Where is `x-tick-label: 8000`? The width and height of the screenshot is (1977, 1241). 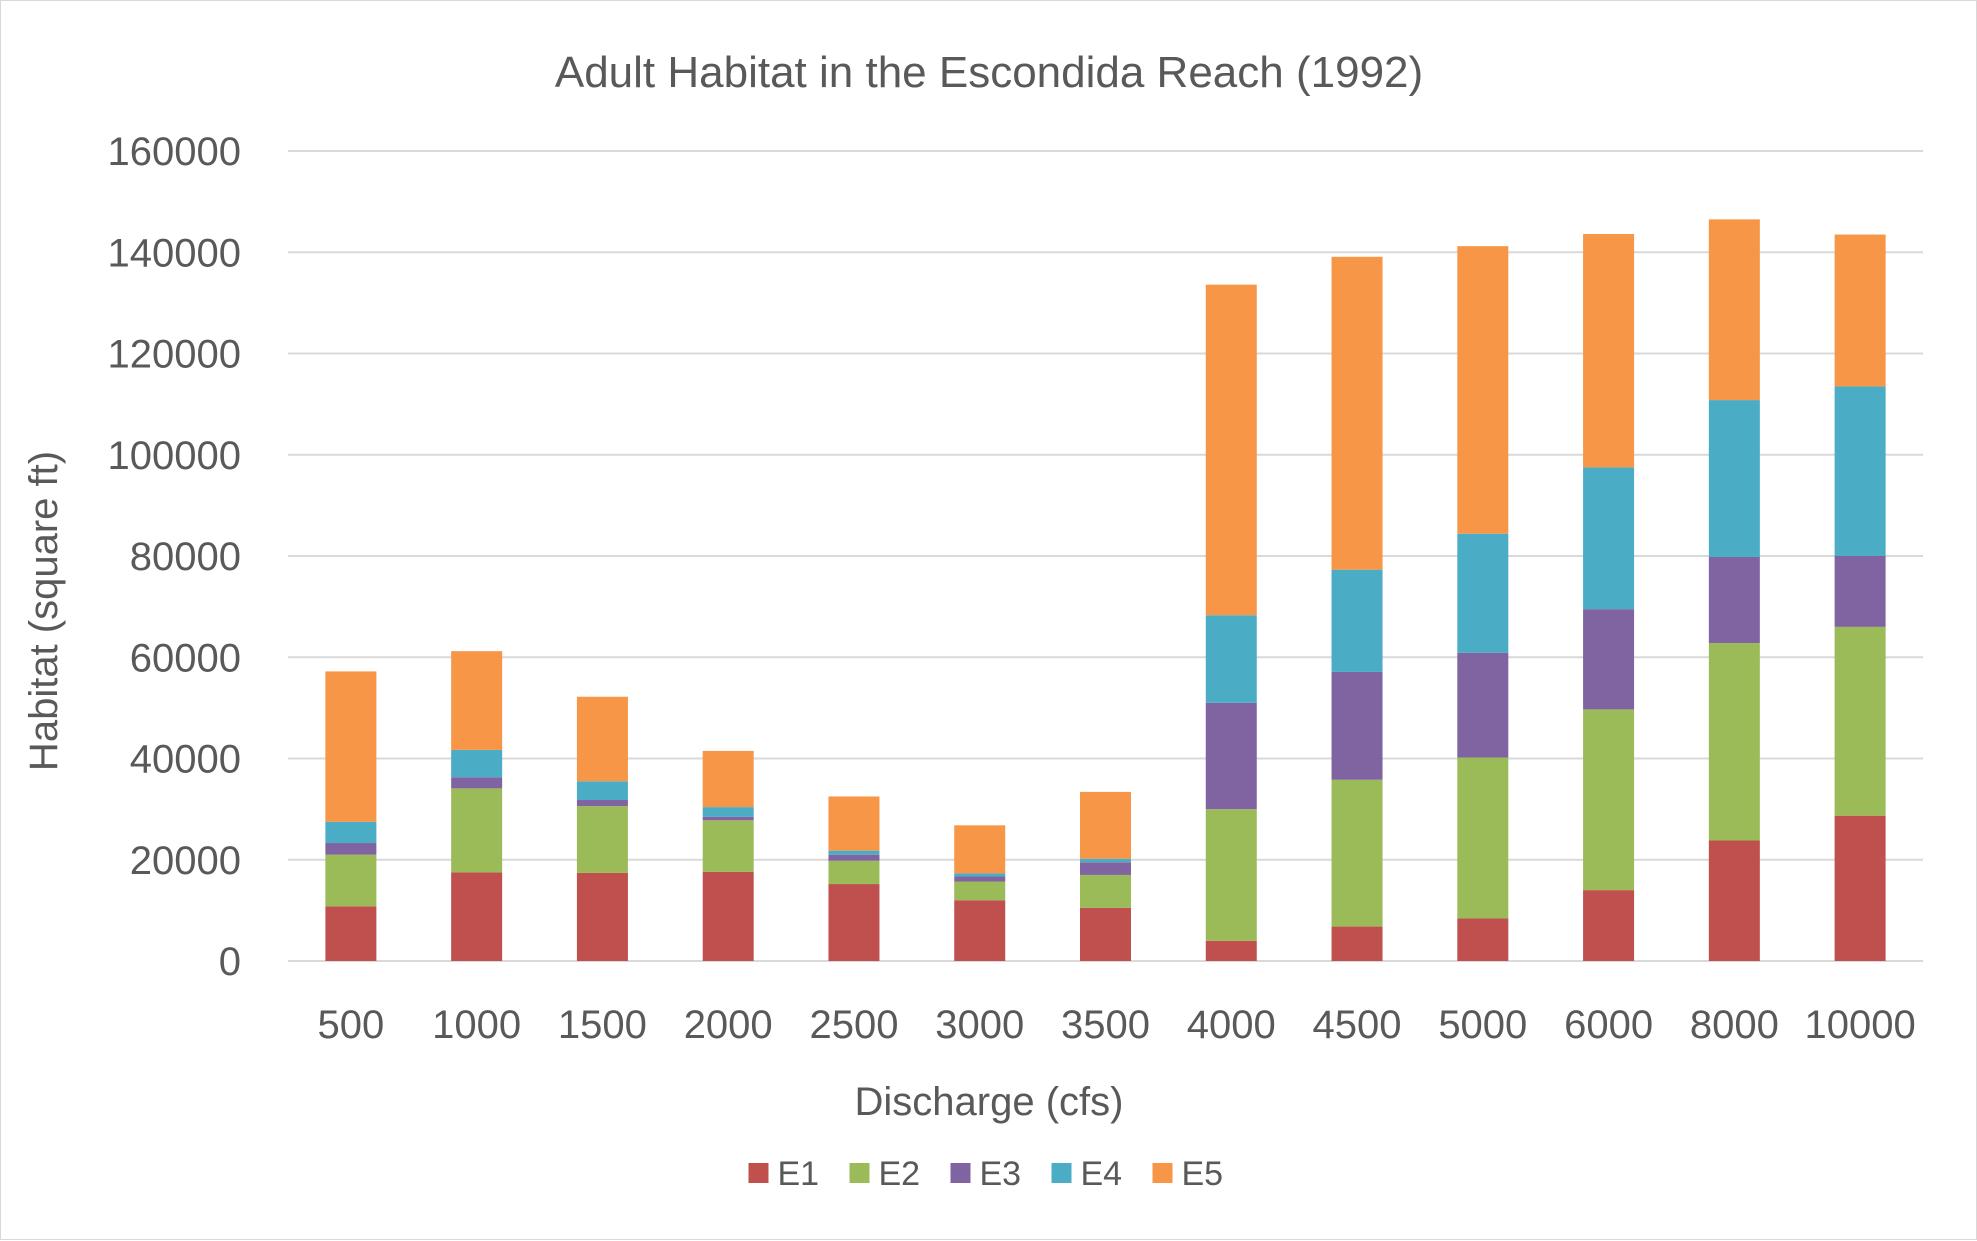 x-tick-label: 8000 is located at coordinates (1734, 1025).